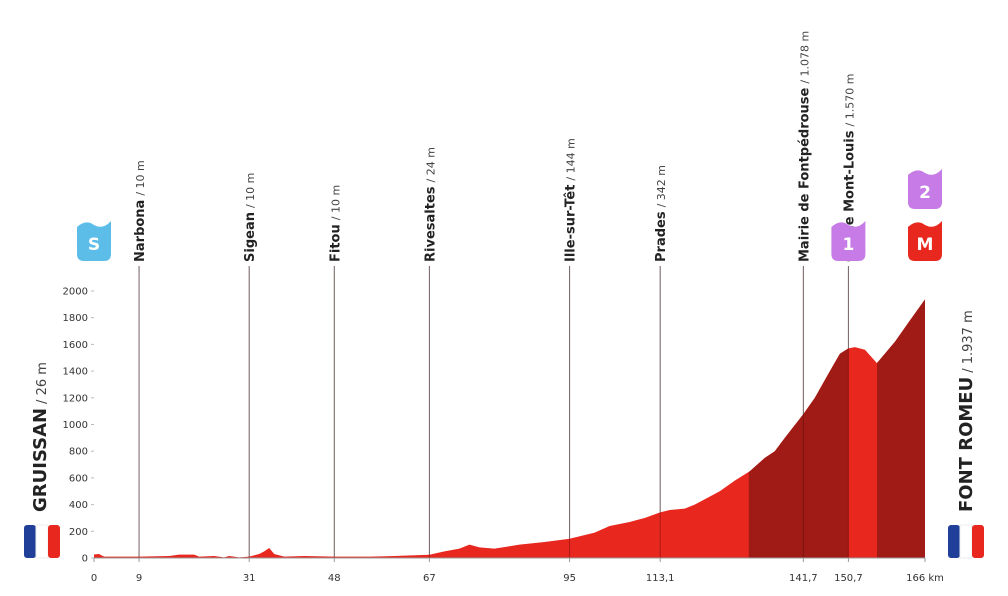 The height and width of the screenshot is (596, 1008). What do you see at coordinates (75, 372) in the screenshot?
I see `y-tick-label: 1400` at bounding box center [75, 372].